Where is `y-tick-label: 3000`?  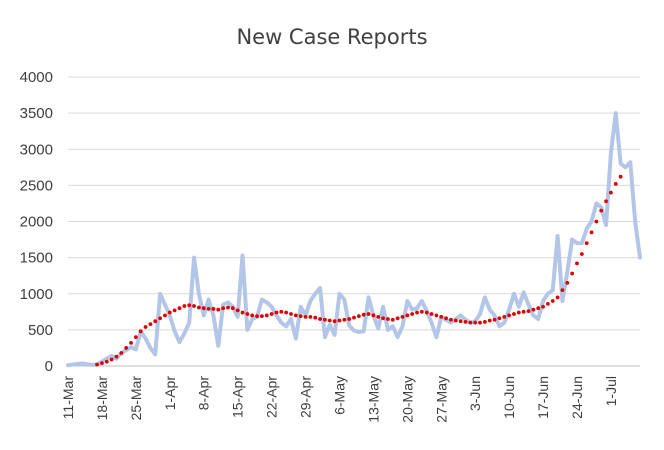 y-tick-label: 3000 is located at coordinates (36, 149).